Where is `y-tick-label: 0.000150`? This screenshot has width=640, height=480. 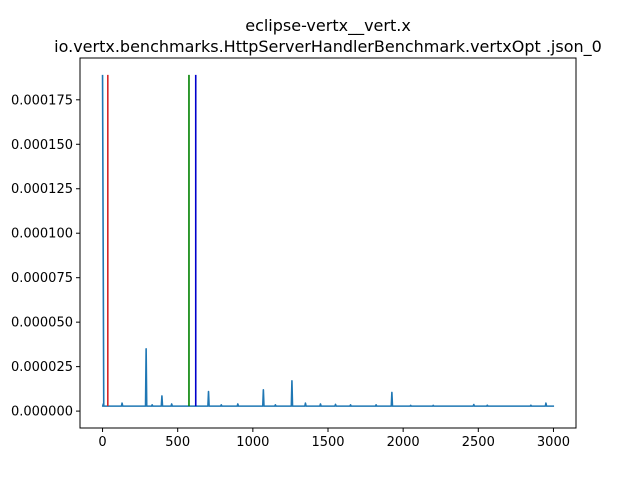
y-tick-label: 0.000150 is located at coordinates (42, 145).